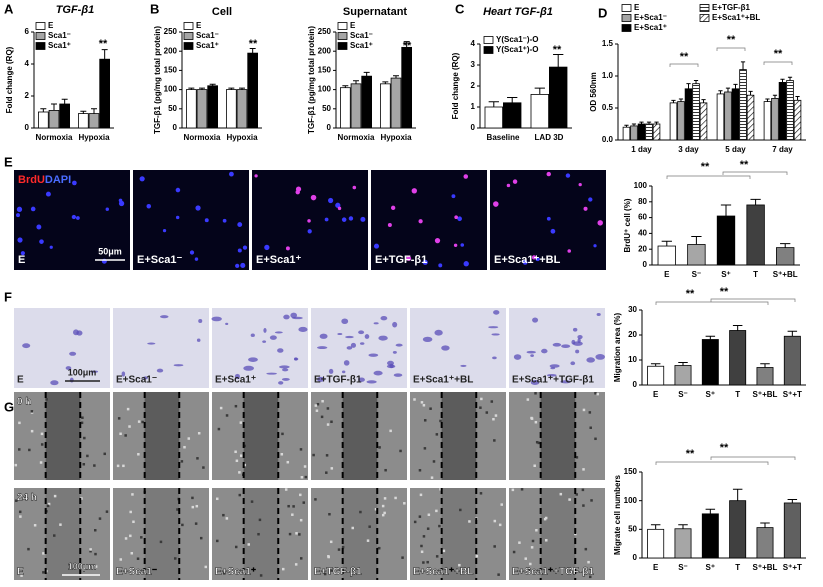 This screenshot has height=587, width=823. What do you see at coordinates (635, 557) in the screenshot?
I see `y-tick-label: 0` at bounding box center [635, 557].